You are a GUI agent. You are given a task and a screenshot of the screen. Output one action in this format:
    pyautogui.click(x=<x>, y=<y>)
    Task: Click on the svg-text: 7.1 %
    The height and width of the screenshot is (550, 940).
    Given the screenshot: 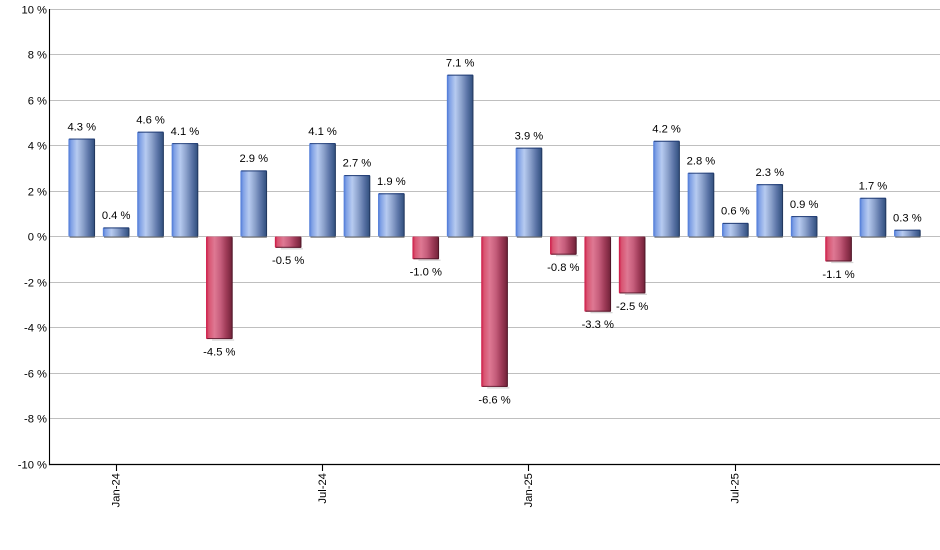 What is the action you would take?
    pyautogui.click(x=460, y=63)
    